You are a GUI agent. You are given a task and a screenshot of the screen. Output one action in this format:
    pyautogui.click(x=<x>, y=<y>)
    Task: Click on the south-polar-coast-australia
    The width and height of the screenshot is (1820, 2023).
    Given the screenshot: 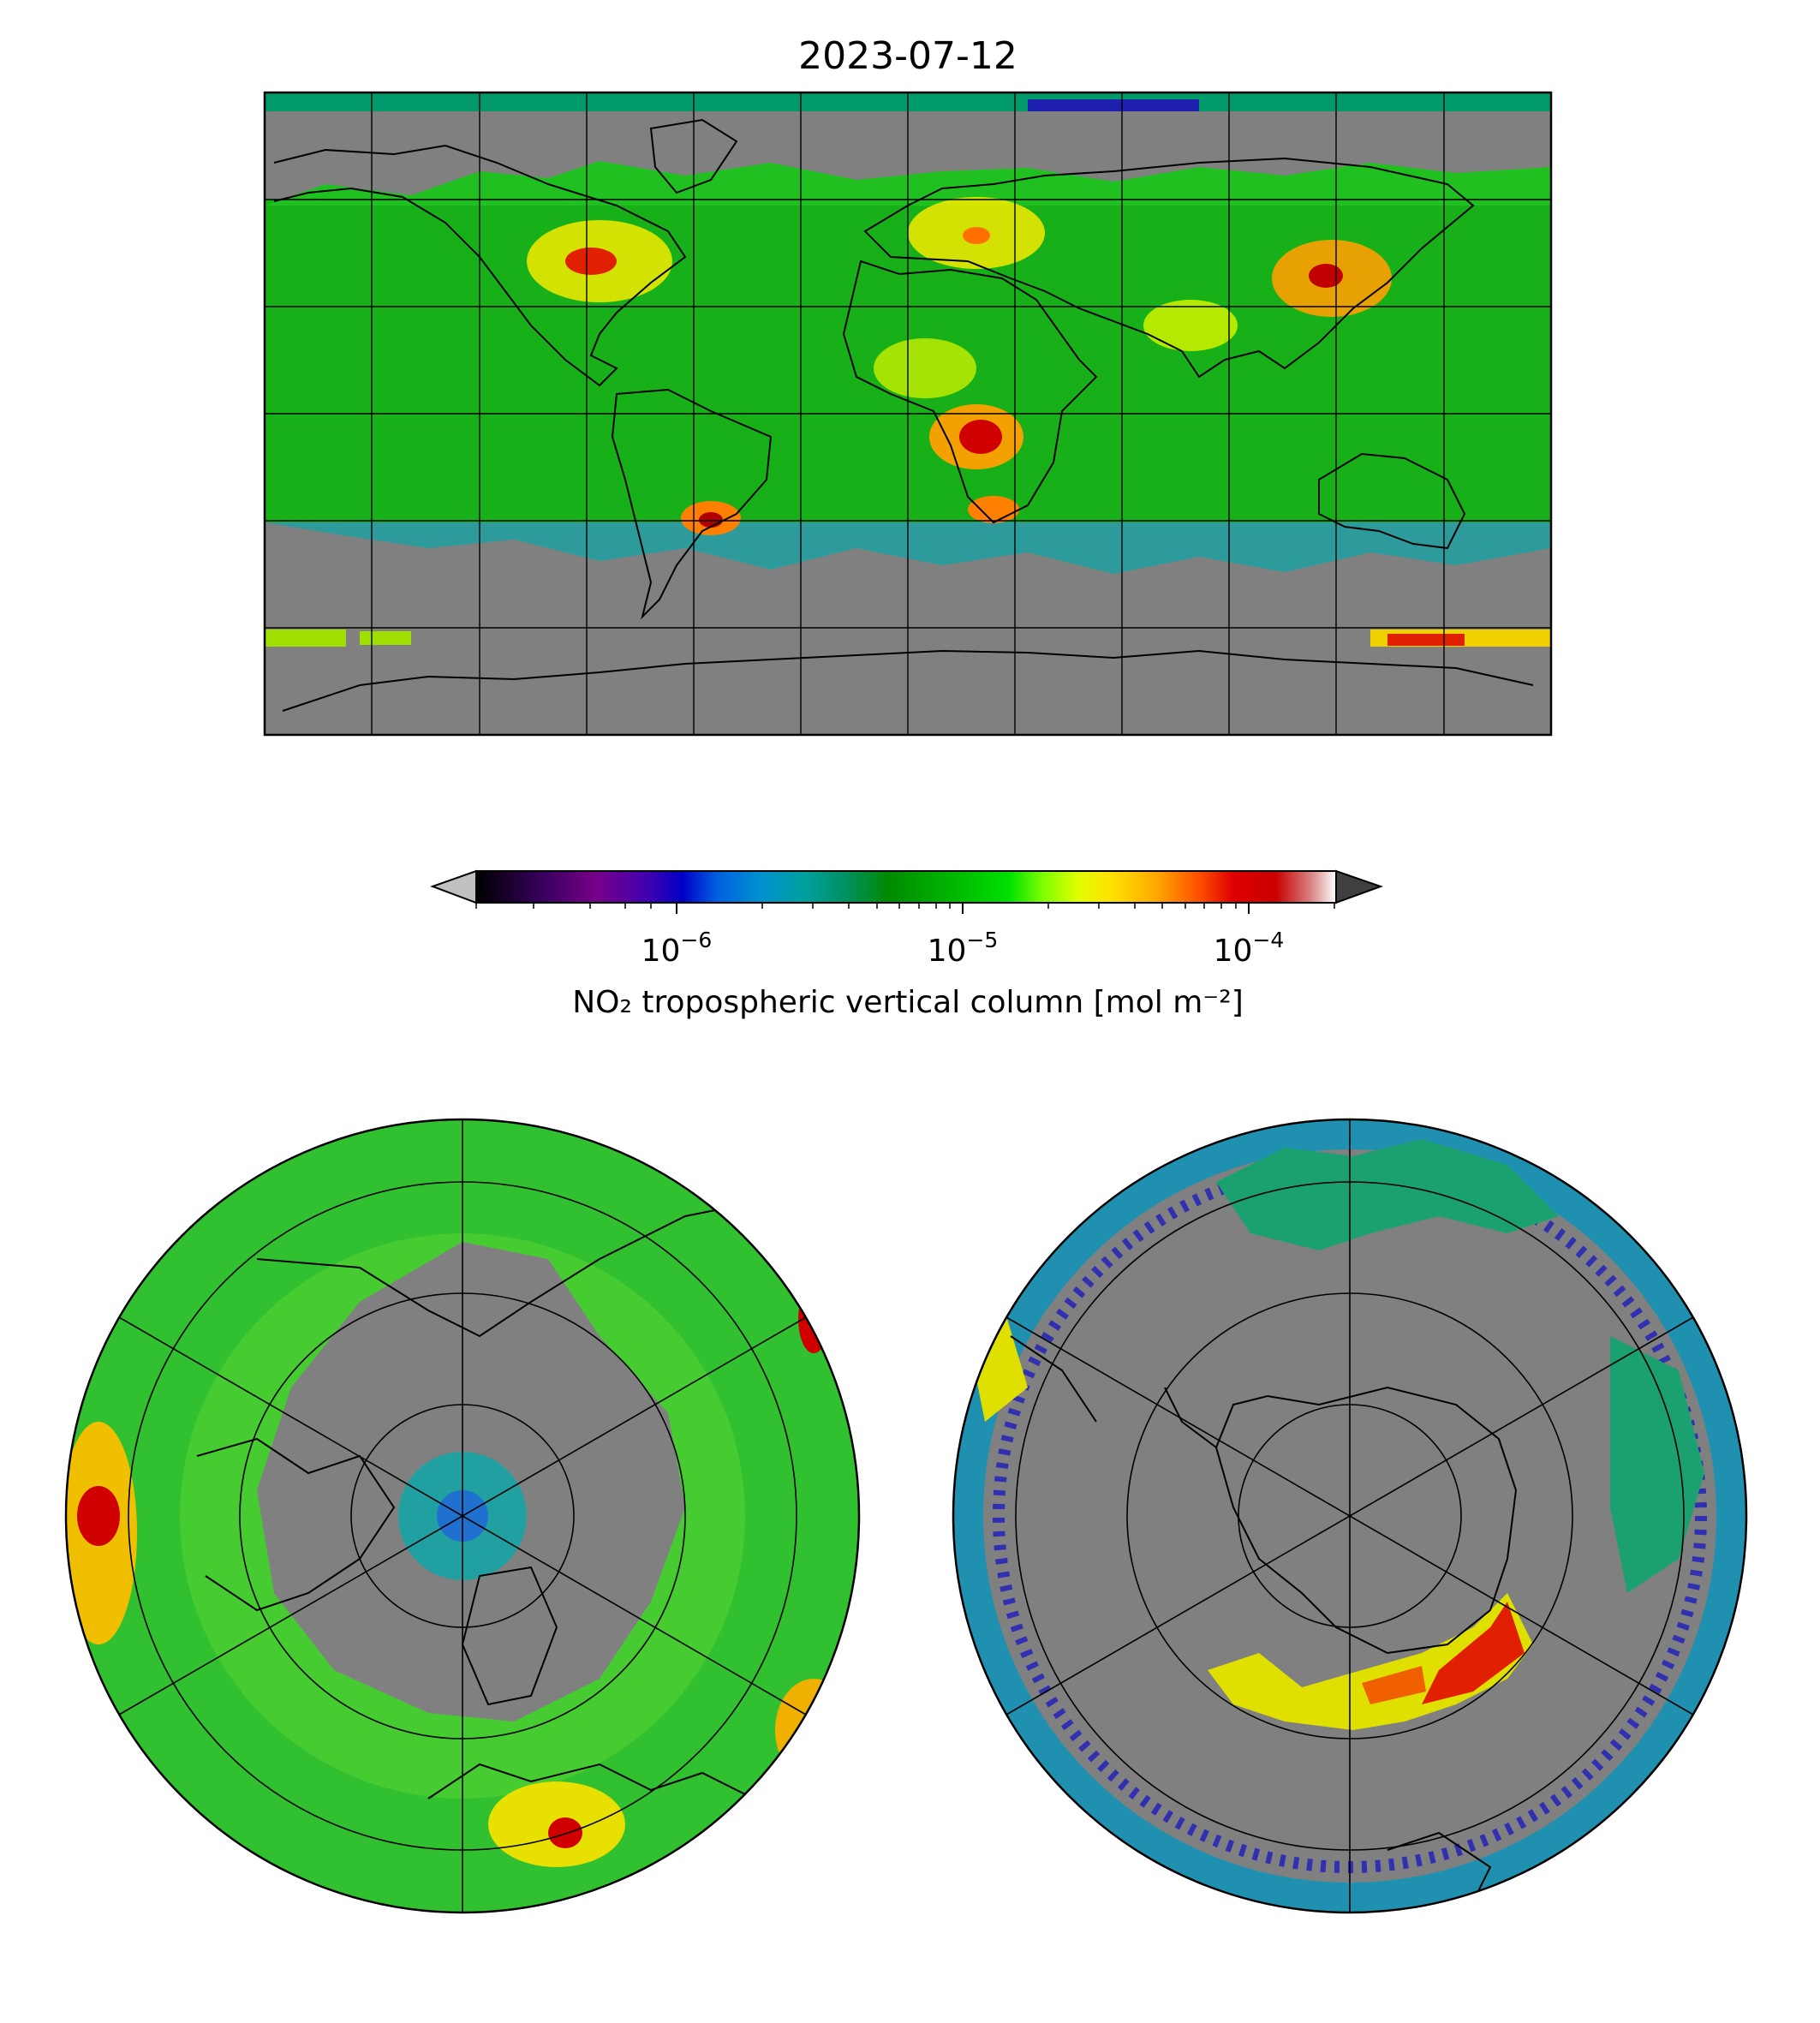 What is the action you would take?
    pyautogui.click(x=1439, y=1866)
    